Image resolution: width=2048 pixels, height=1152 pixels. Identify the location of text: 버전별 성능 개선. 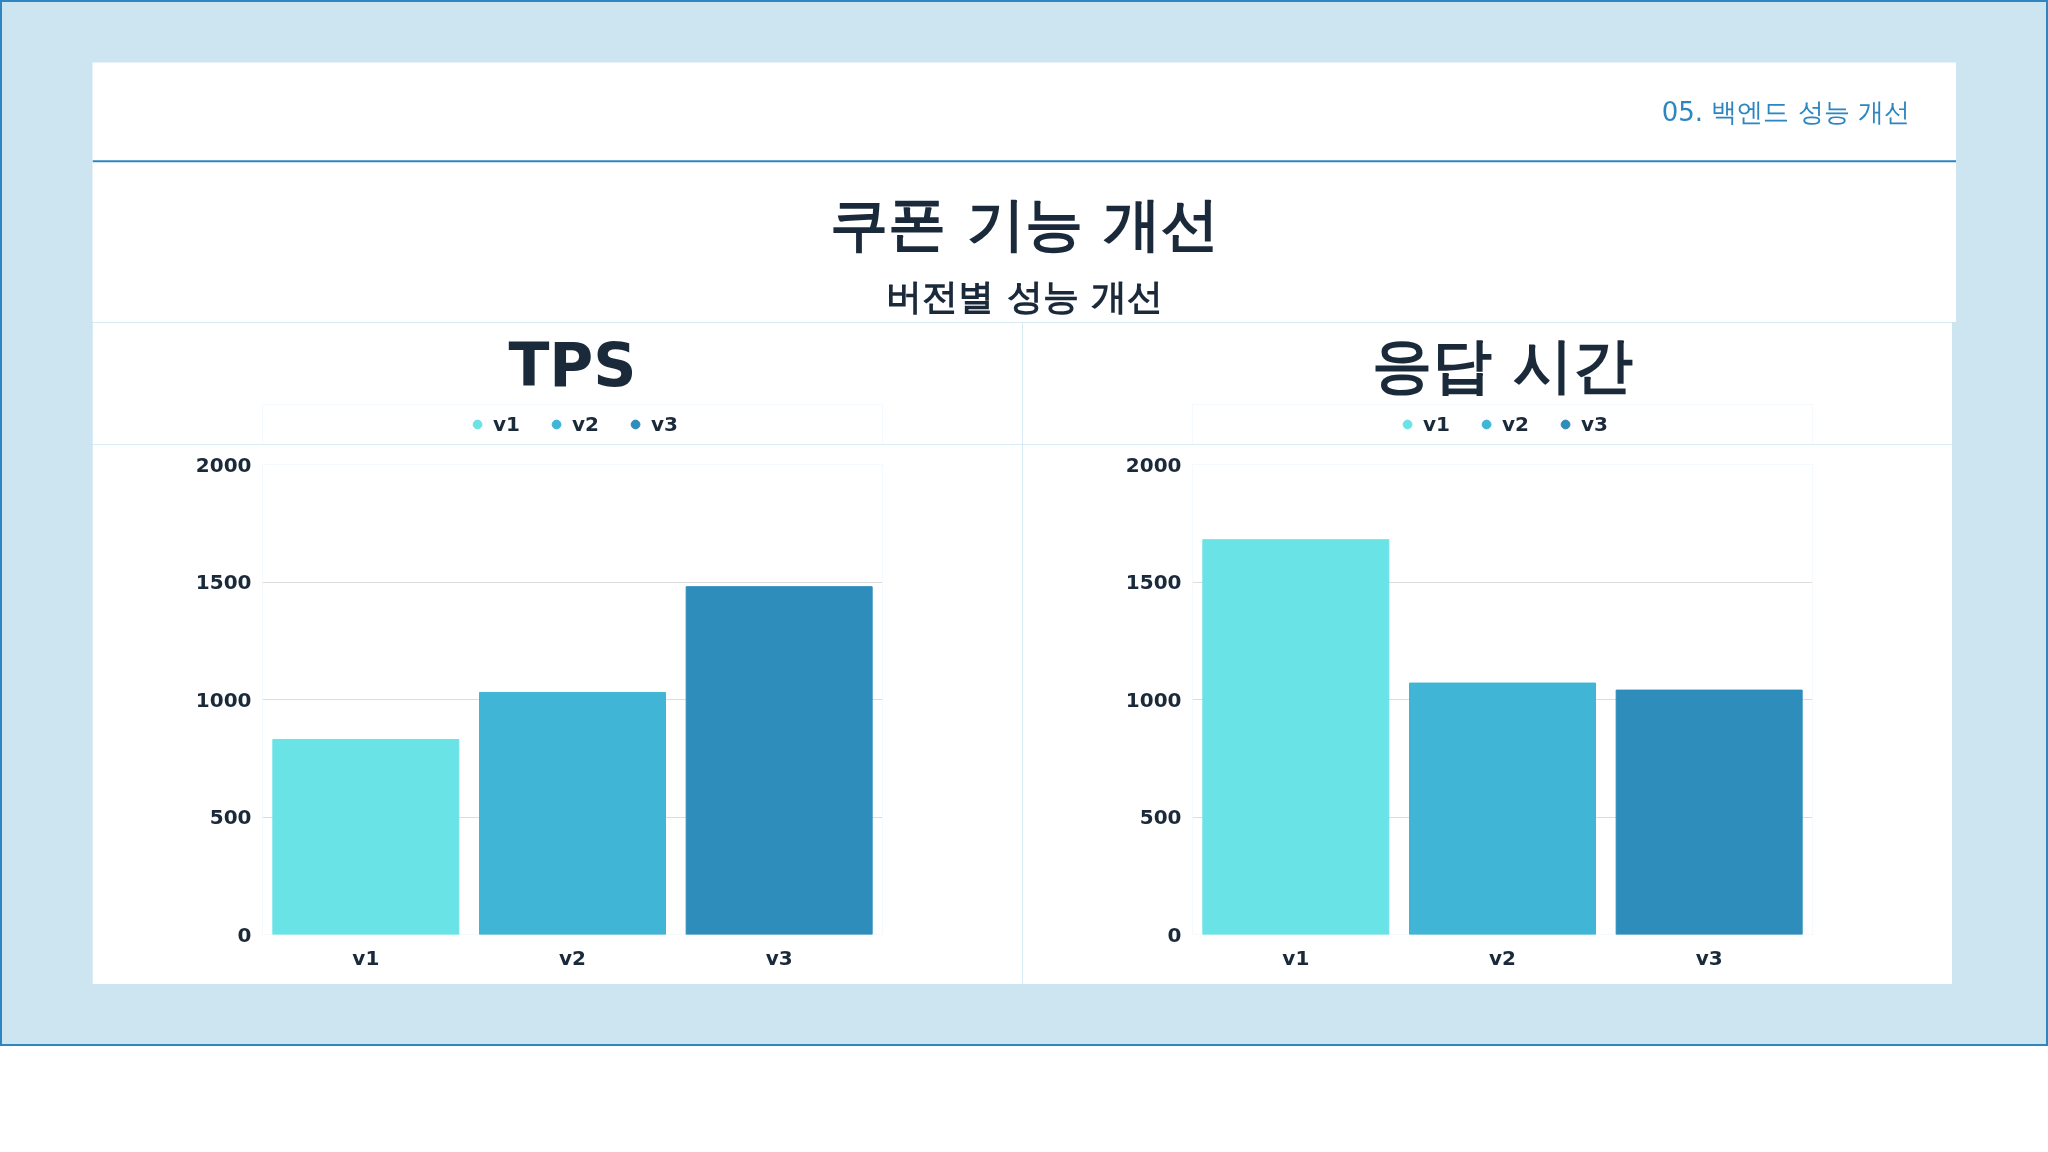
(1024, 296).